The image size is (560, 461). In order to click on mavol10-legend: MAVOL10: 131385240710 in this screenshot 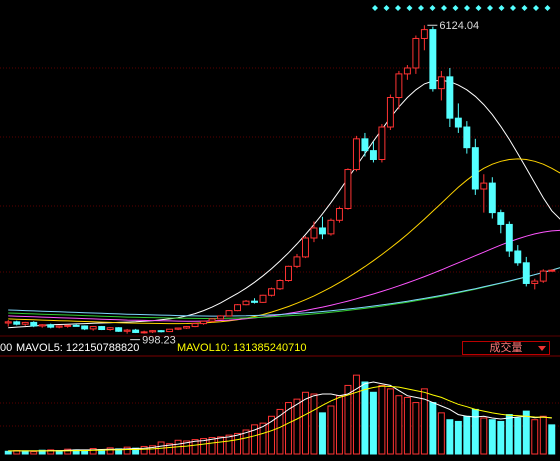, I will do `click(242, 348)`.